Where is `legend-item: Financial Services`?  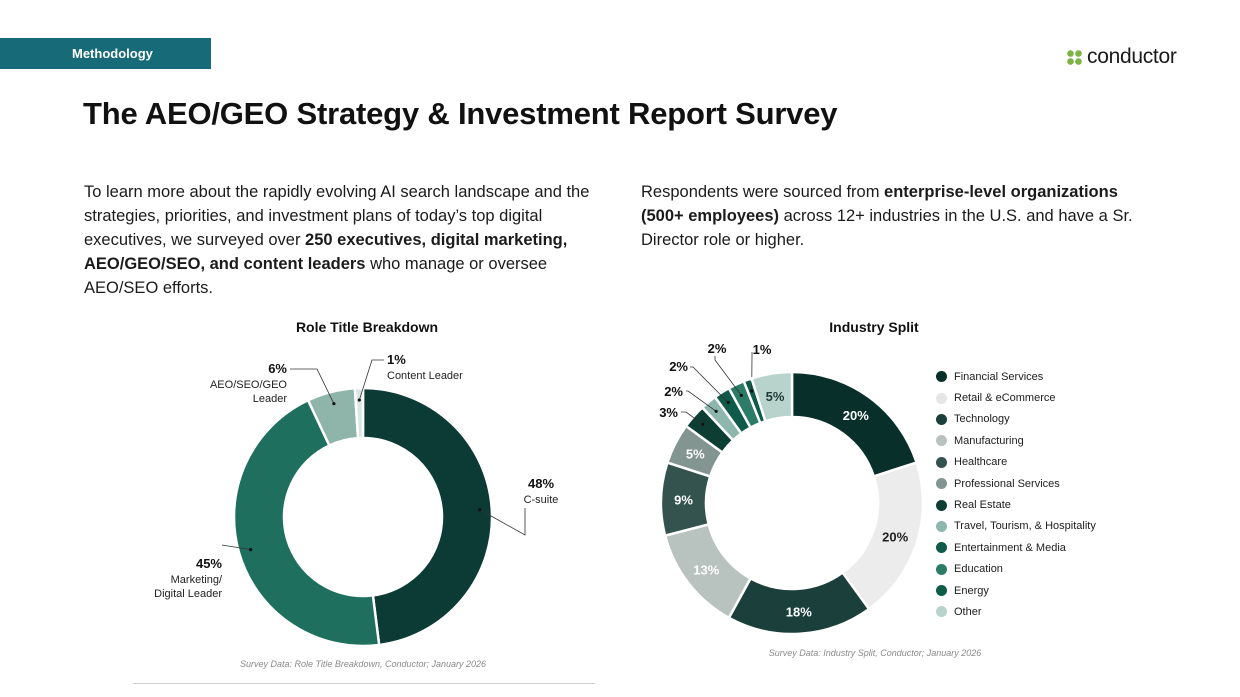 legend-item: Financial Services is located at coordinates (1016, 376).